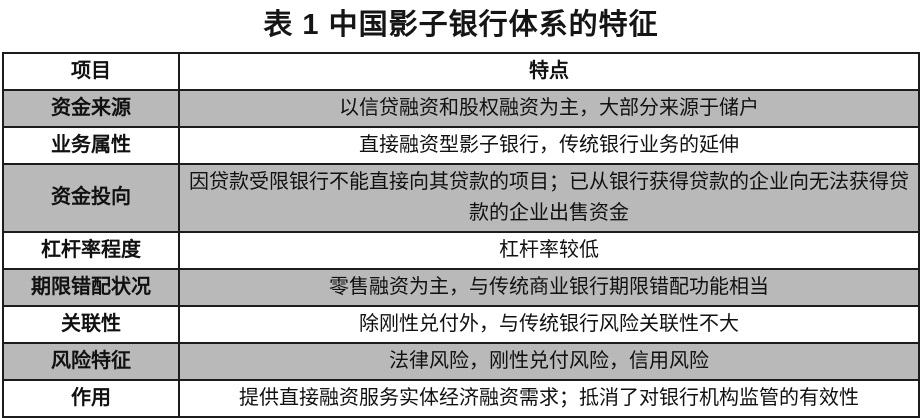 Image resolution: width=922 pixels, height=418 pixels. I want to click on item-cell: 杠杆率程度, so click(91, 250).